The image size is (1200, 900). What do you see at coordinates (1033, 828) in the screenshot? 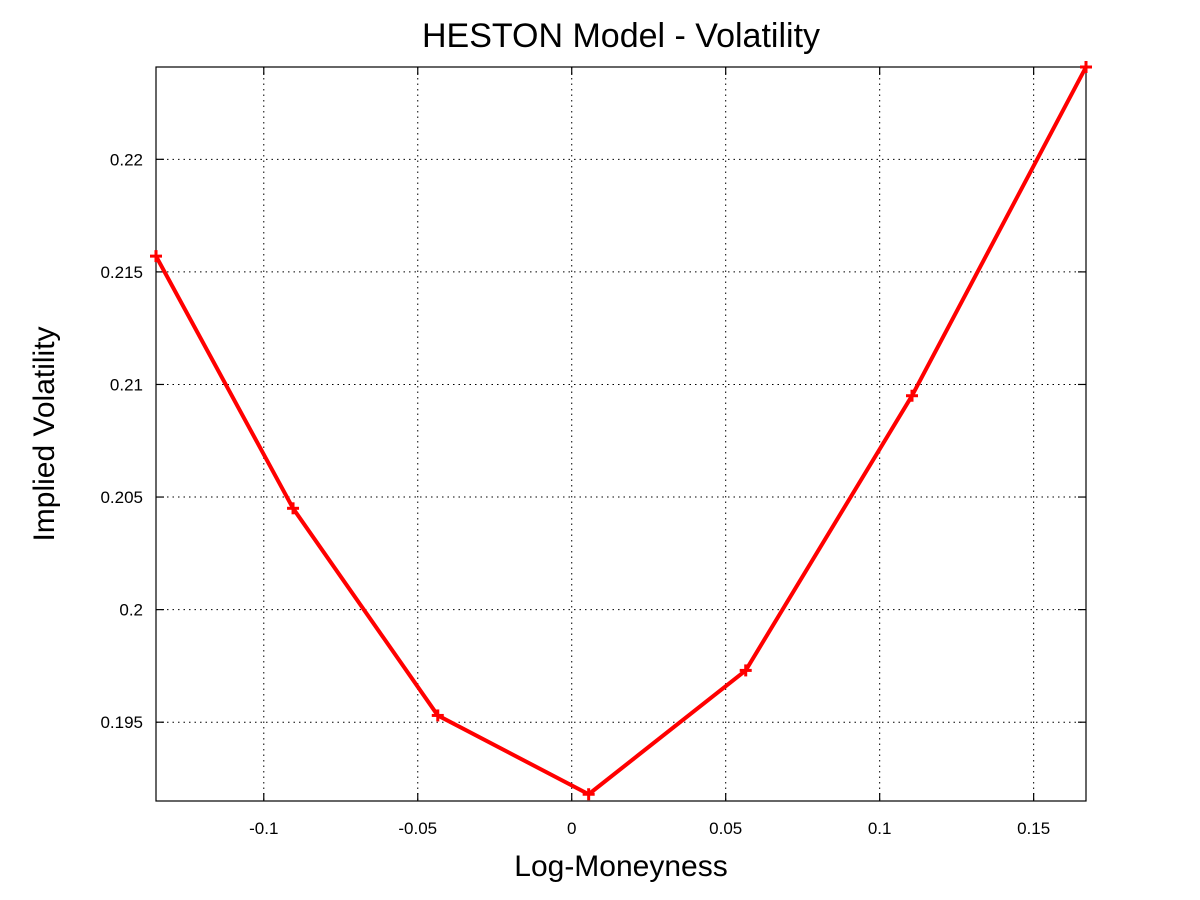
I see `x-tick-label: 0.15` at bounding box center [1033, 828].